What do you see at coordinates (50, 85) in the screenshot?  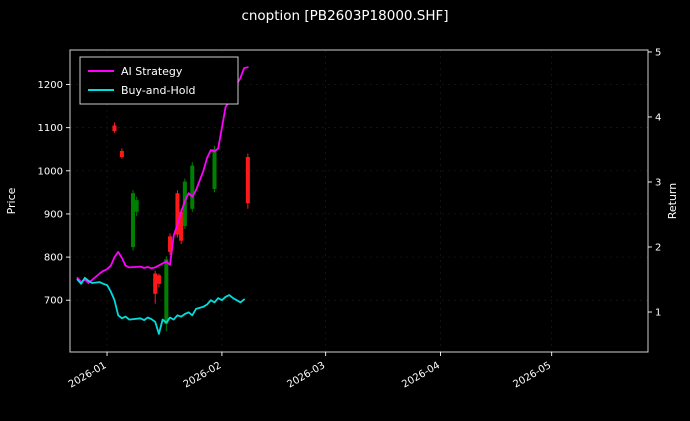 I see `left-tick-label: 1200` at bounding box center [50, 85].